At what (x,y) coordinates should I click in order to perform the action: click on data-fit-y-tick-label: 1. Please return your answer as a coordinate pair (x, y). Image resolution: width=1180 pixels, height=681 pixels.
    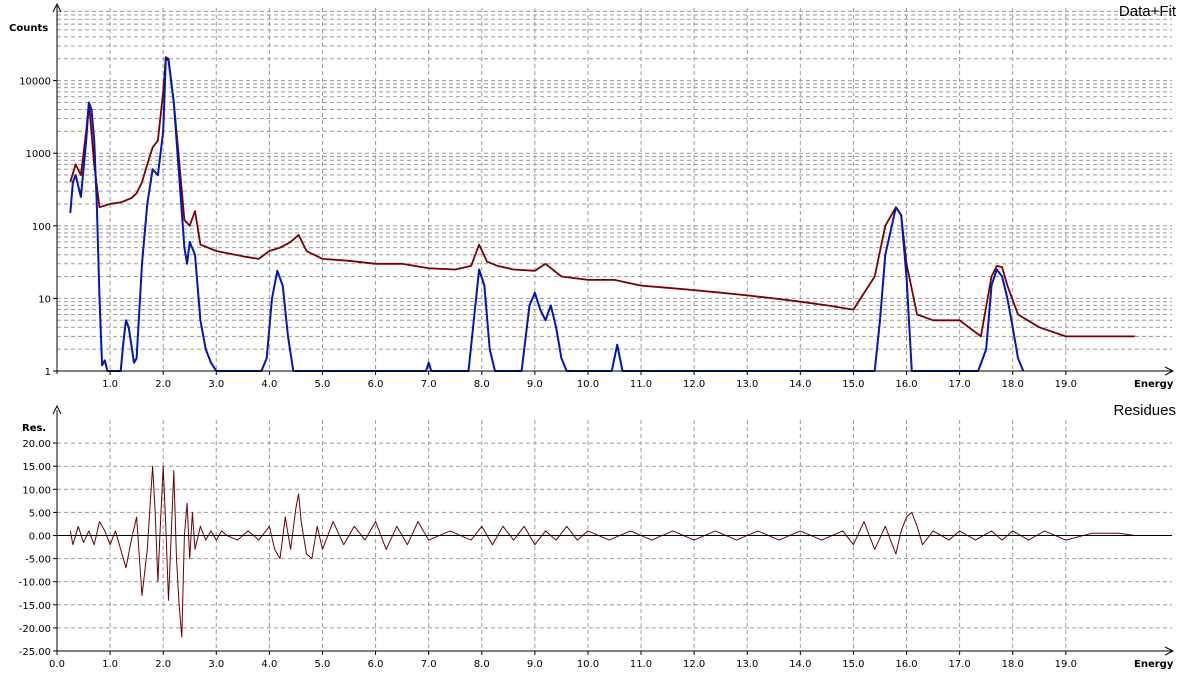
    Looking at the image, I should click on (48, 372).